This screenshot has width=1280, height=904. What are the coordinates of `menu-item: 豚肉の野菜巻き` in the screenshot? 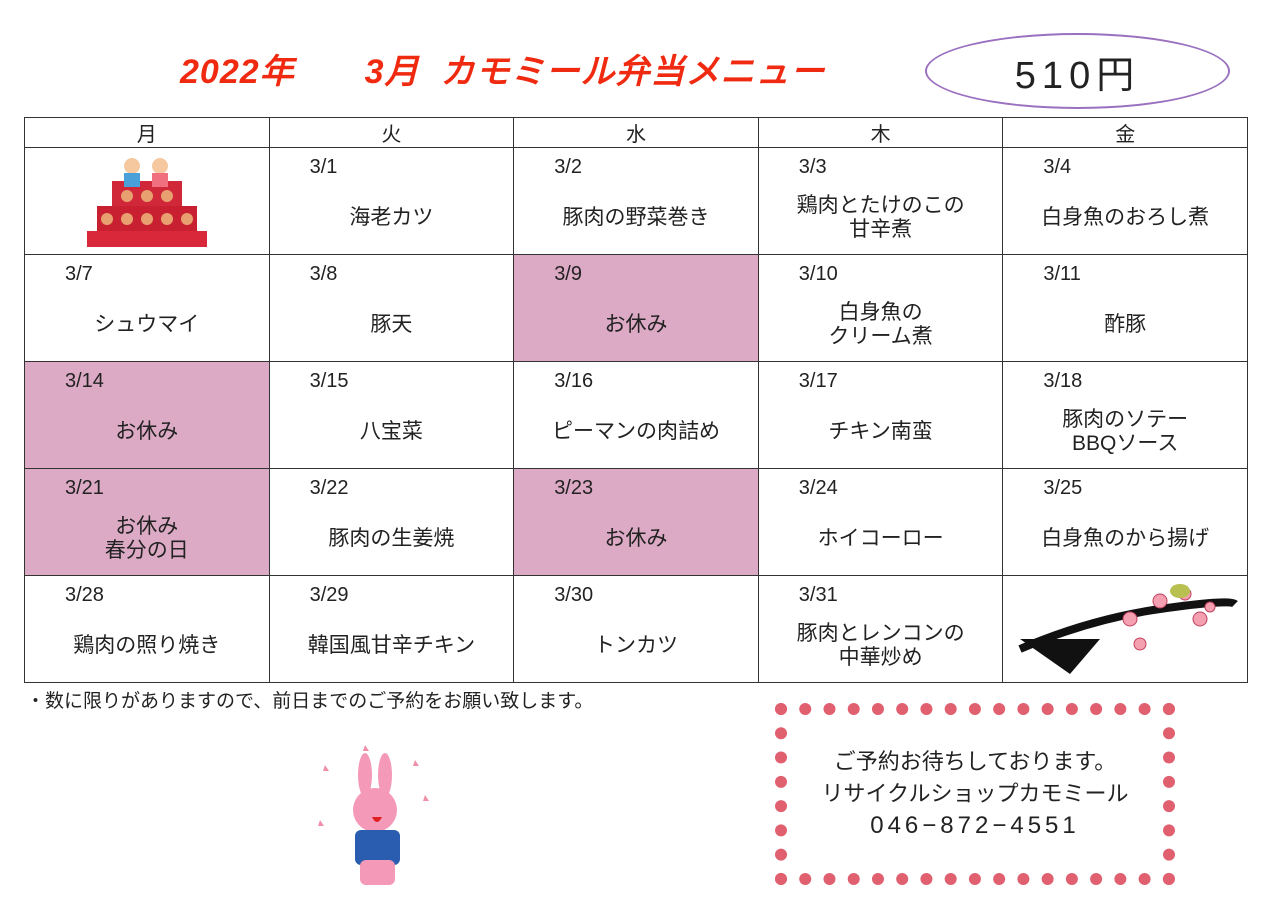 It's located at (636, 218).